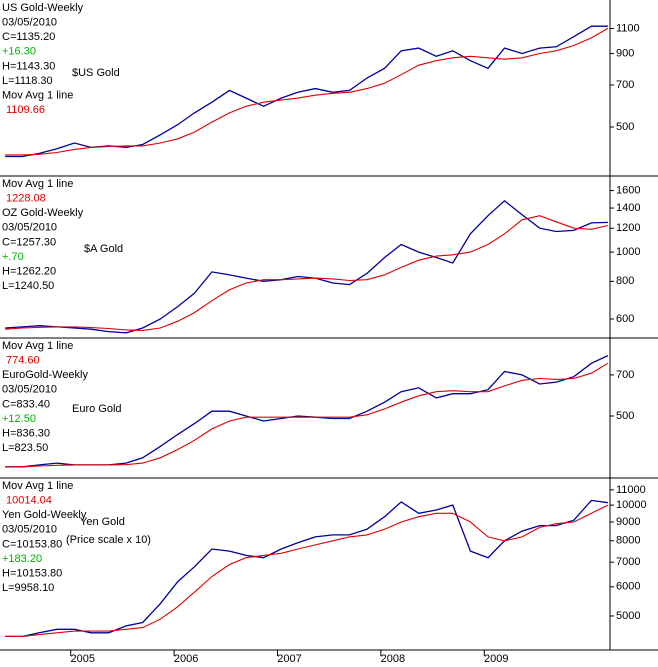 Image resolution: width=658 pixels, height=667 pixels. I want to click on y-tick-label: 1600, so click(628, 190).